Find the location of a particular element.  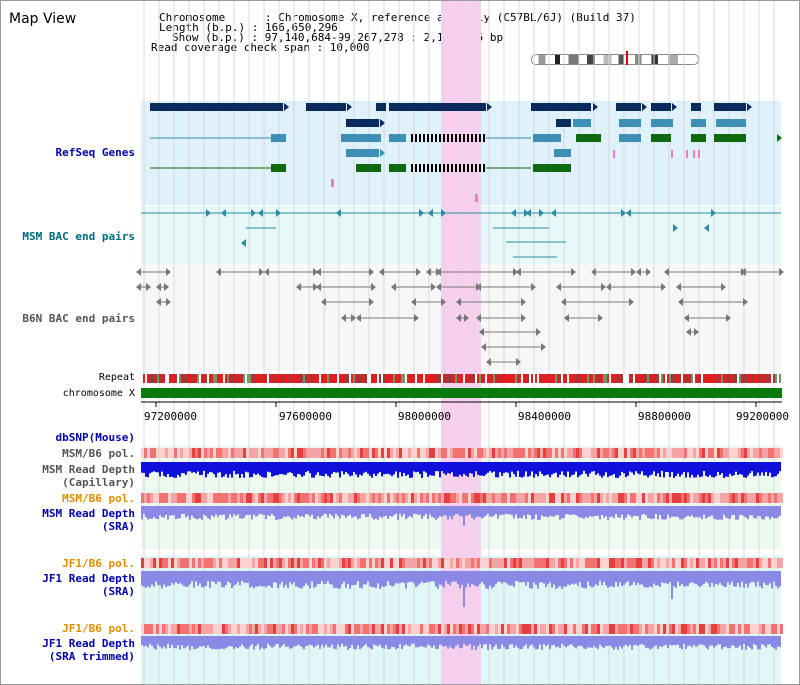

track-label-jf1-depth-sra: JF1 Read Depth (SRA) is located at coordinates (88, 585).